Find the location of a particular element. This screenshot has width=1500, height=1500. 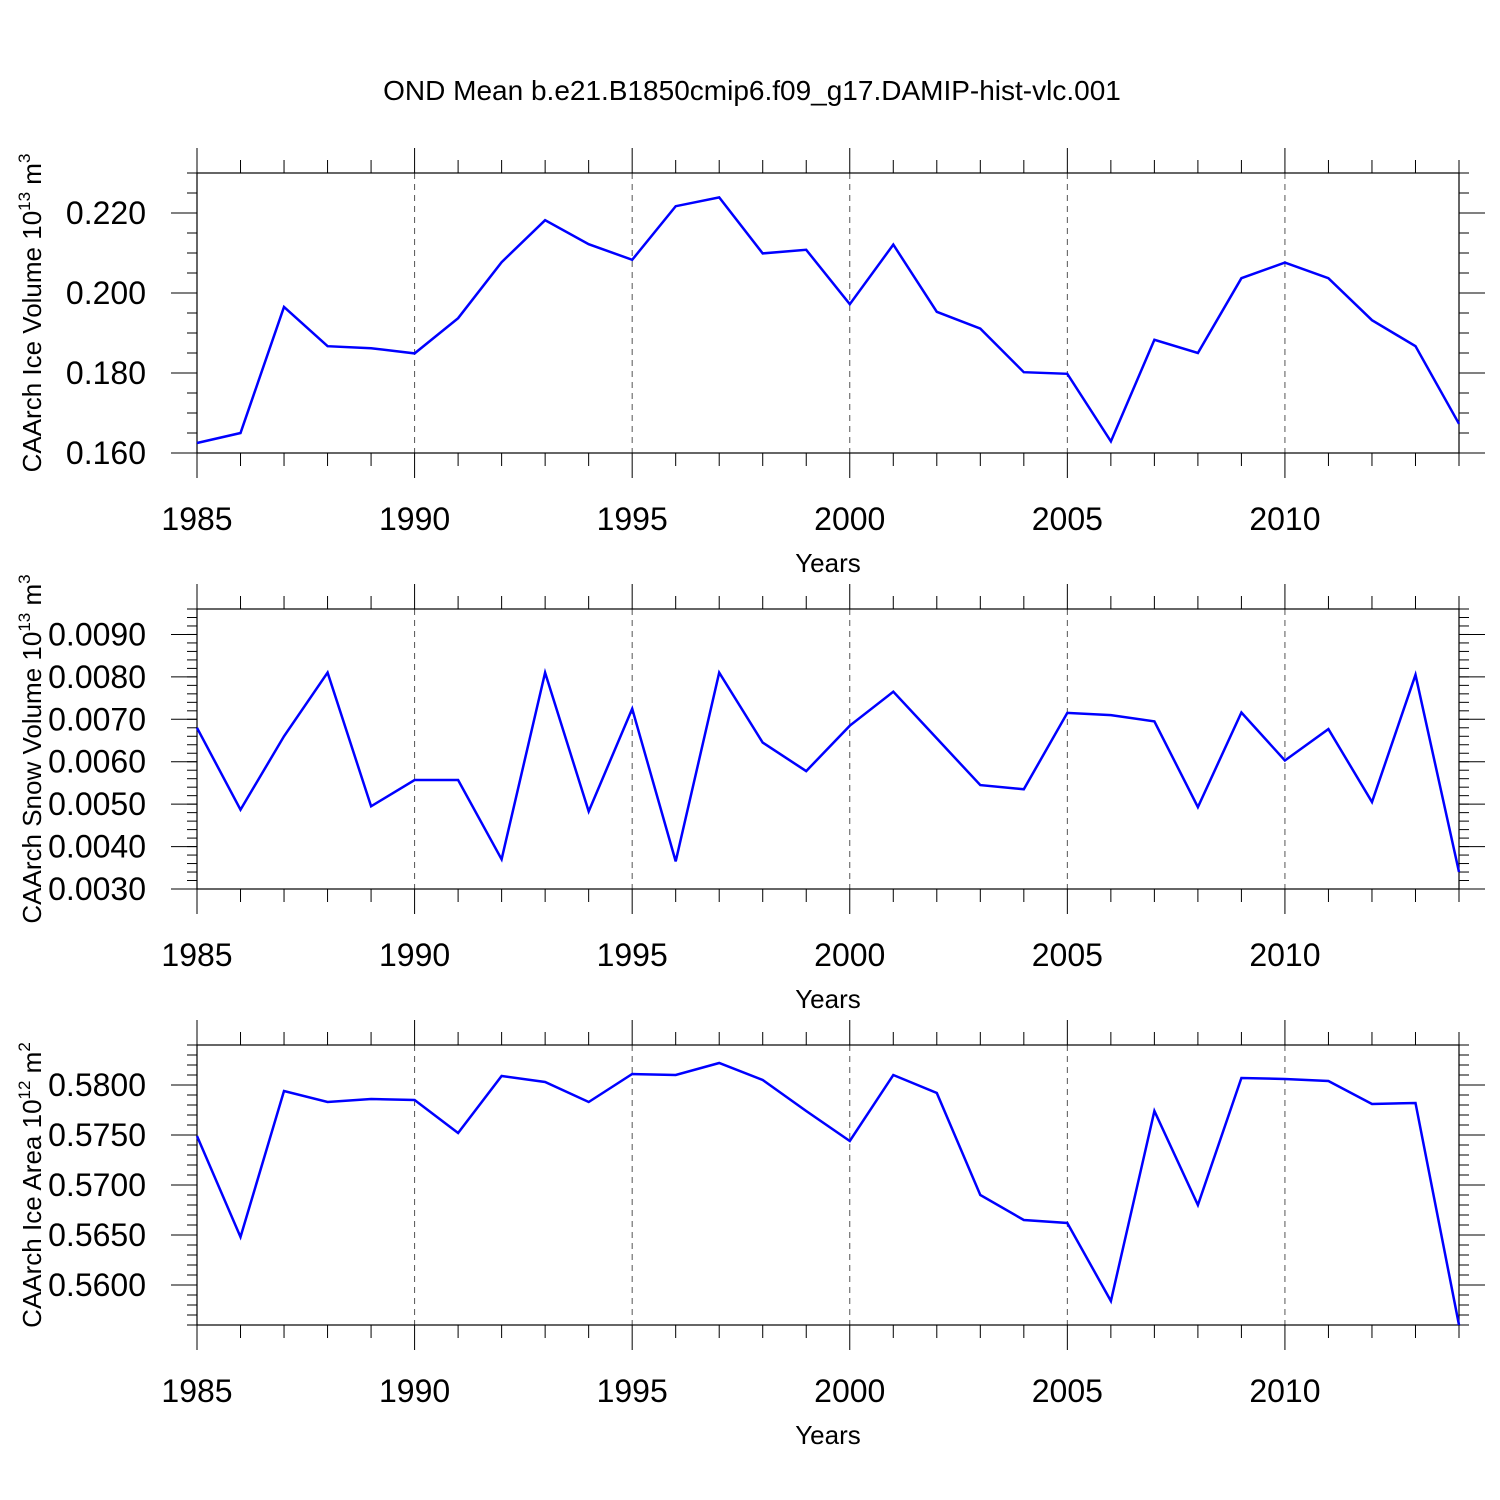

panel-3-y-label-part: CAArch Ice Area 10 is located at coordinates (32, 1213).